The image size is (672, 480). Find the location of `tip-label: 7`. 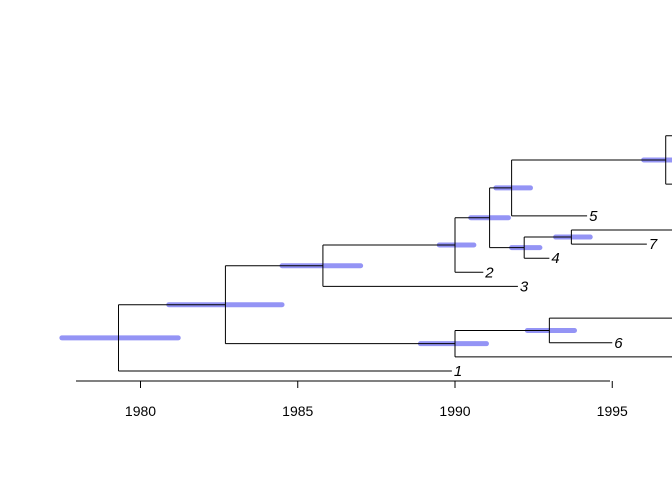

tip-label: 7 is located at coordinates (653, 244).